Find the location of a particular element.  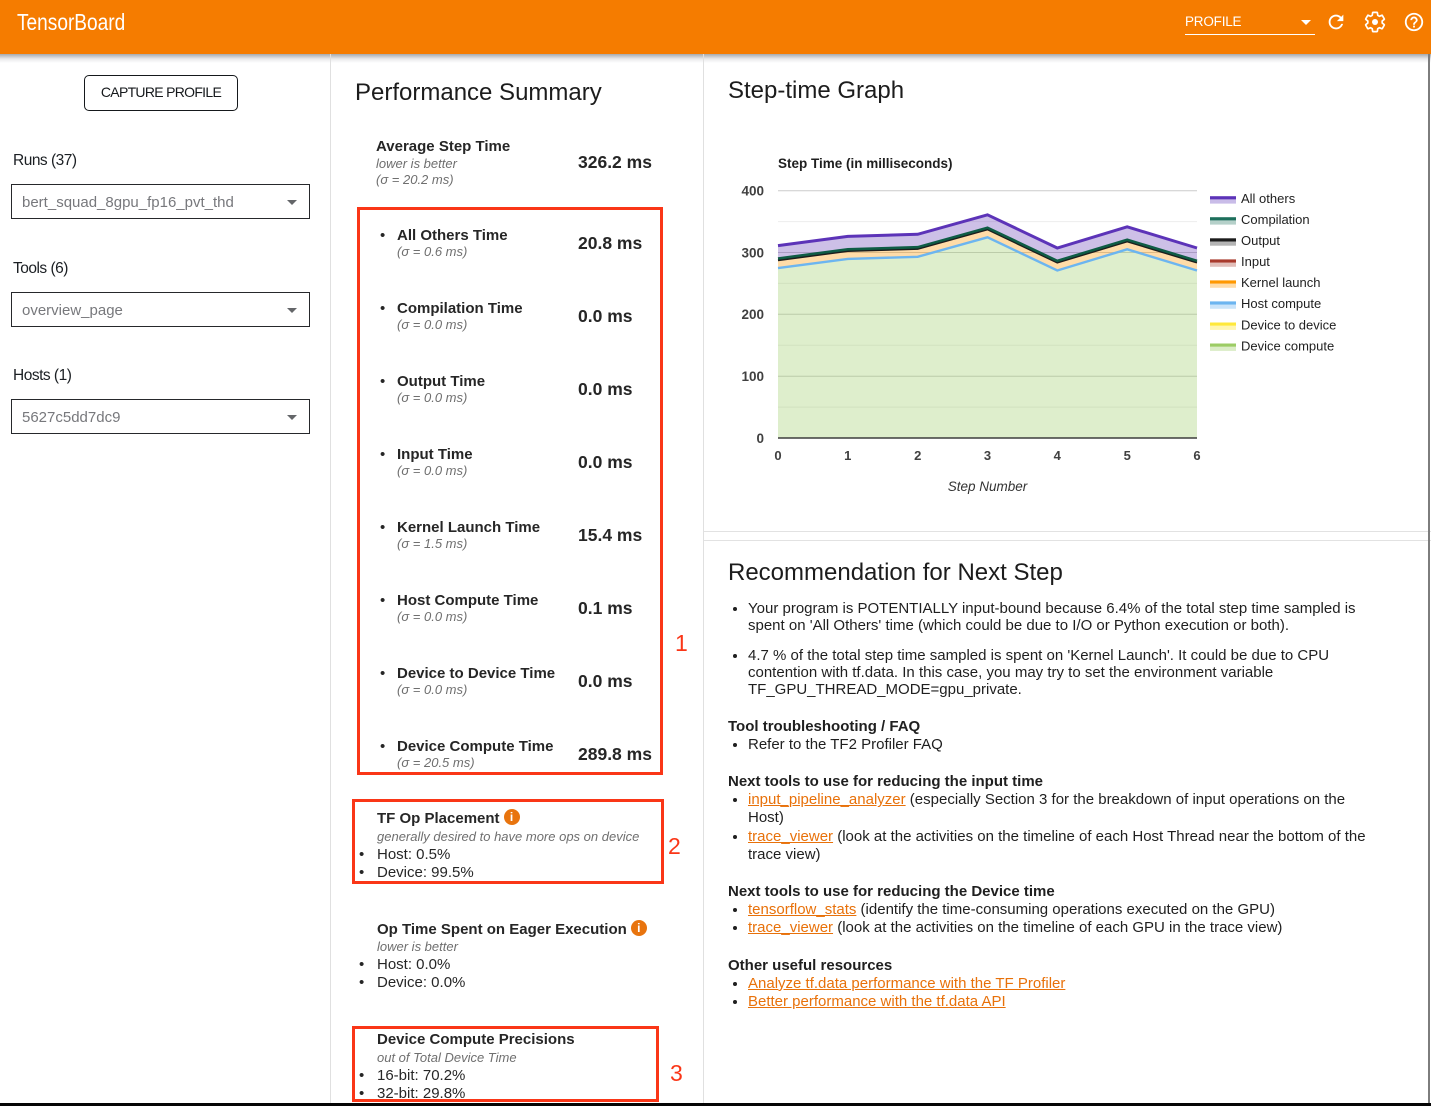

svg-text: Compilation is located at coordinates (1275, 219).